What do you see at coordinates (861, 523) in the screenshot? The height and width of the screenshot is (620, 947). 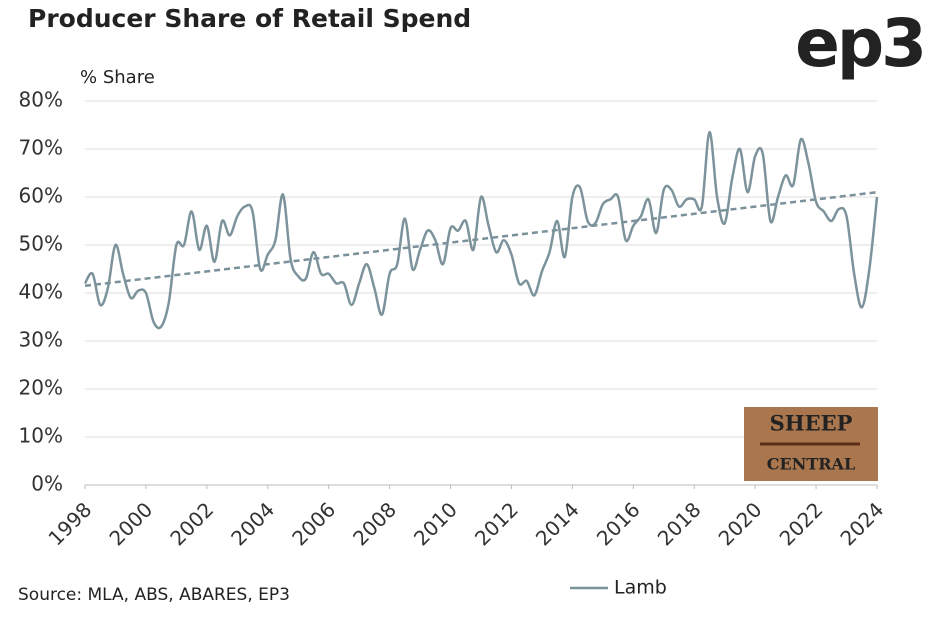 I see `x-tick-label: 2024` at bounding box center [861, 523].